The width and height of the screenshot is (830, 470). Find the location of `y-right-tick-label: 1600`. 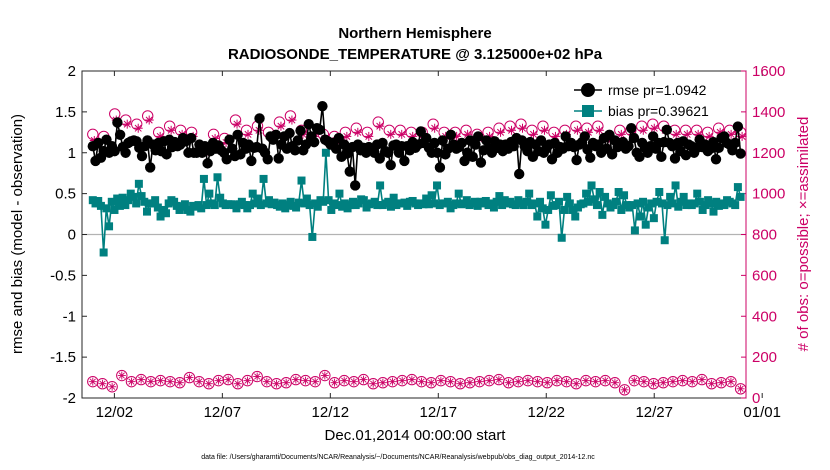

y-right-tick-label: 1600 is located at coordinates (768, 71).